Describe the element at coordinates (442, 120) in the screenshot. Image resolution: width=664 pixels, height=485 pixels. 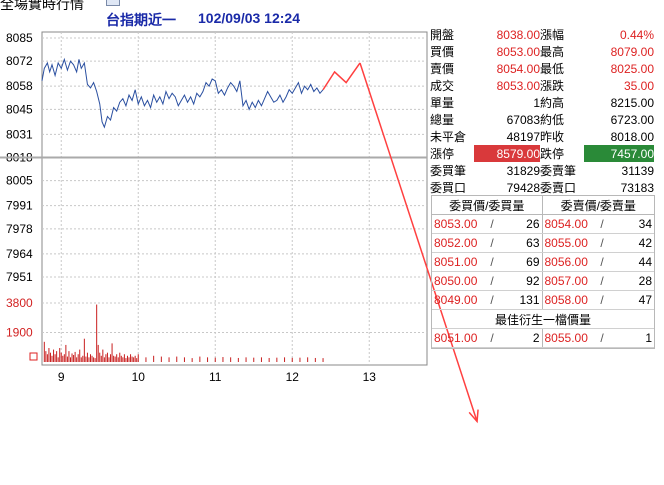
I see `quote-label: 總量` at that location.